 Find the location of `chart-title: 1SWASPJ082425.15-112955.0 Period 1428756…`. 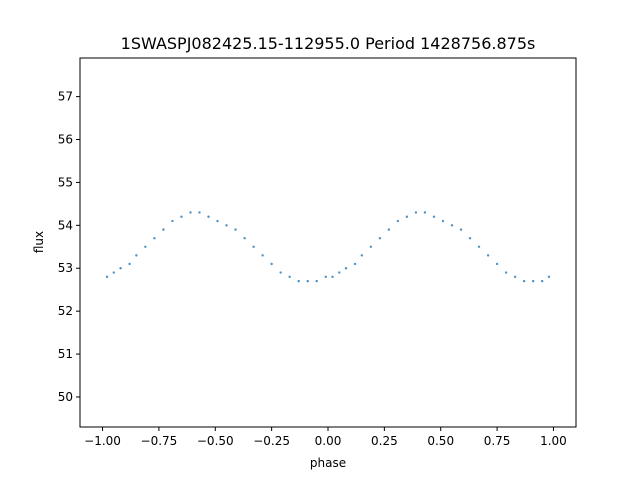

chart-title: 1SWASPJ082425.15-112955.0 Period 1428756… is located at coordinates (328, 43).